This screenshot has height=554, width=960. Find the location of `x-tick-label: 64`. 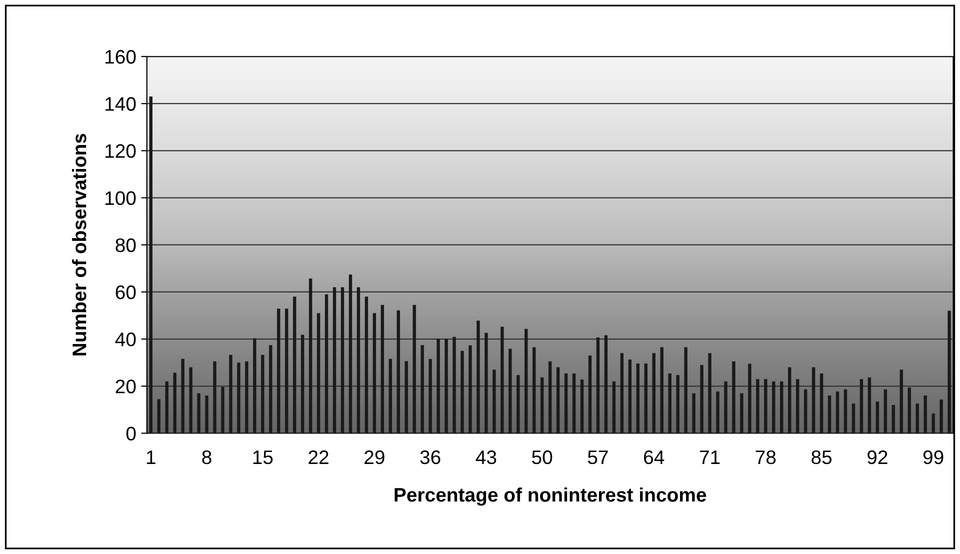

x-tick-label: 64 is located at coordinates (654, 457).